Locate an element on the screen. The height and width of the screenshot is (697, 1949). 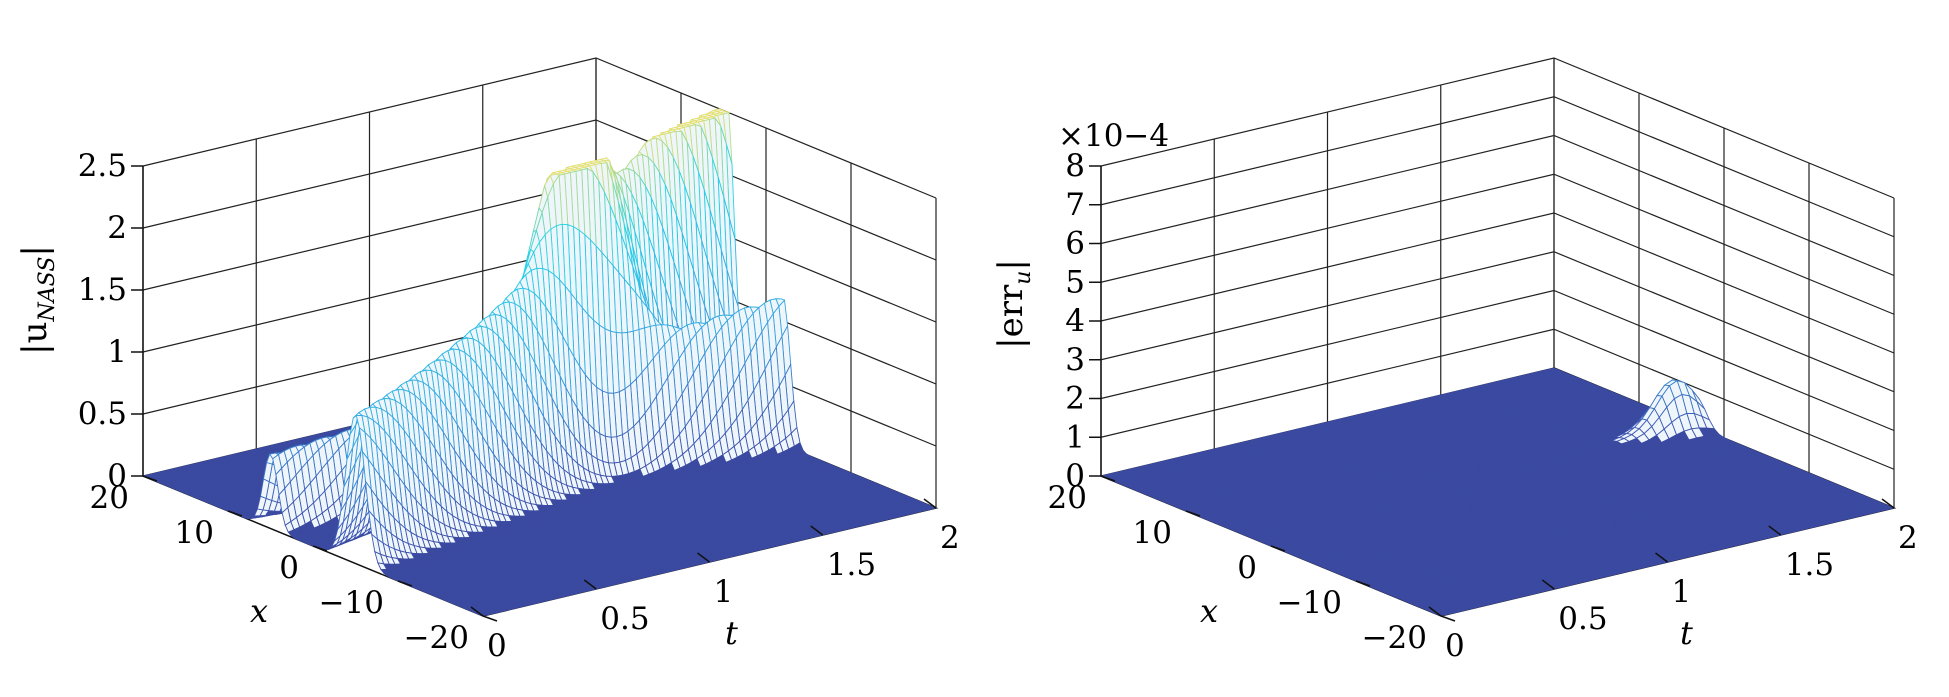
z-tick-label: 5 is located at coordinates (1075, 282).